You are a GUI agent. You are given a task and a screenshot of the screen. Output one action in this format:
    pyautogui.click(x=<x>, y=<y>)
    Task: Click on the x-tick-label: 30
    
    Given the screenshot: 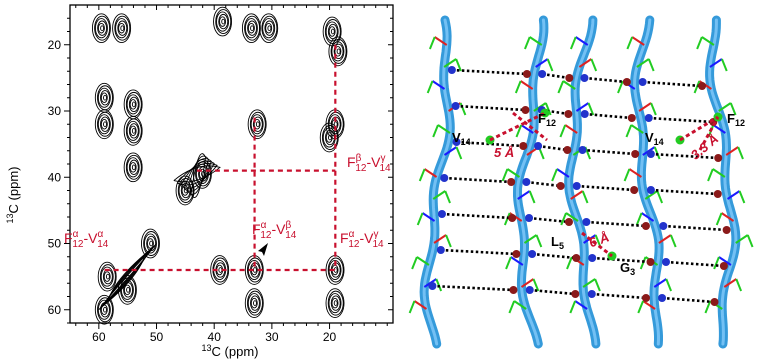 What is the action you would take?
    pyautogui.click(x=272, y=337)
    